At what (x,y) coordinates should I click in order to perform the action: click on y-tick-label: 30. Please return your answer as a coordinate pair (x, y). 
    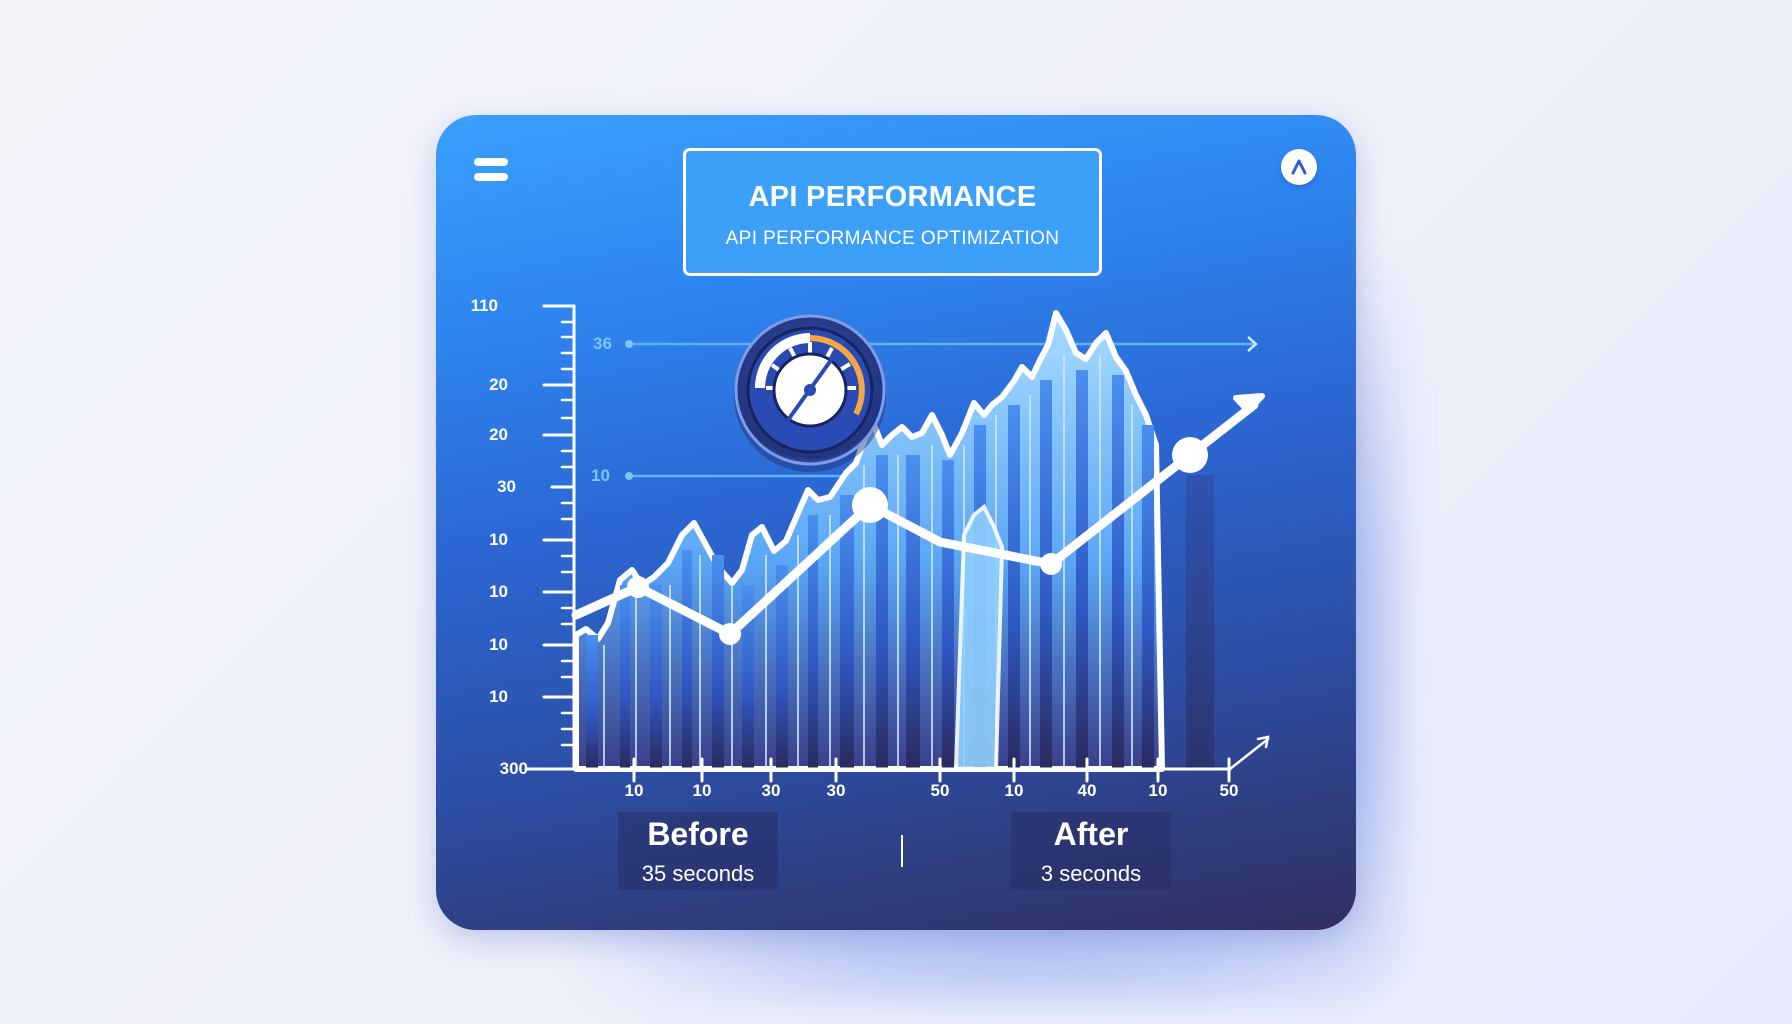
    Looking at the image, I should click on (506, 486).